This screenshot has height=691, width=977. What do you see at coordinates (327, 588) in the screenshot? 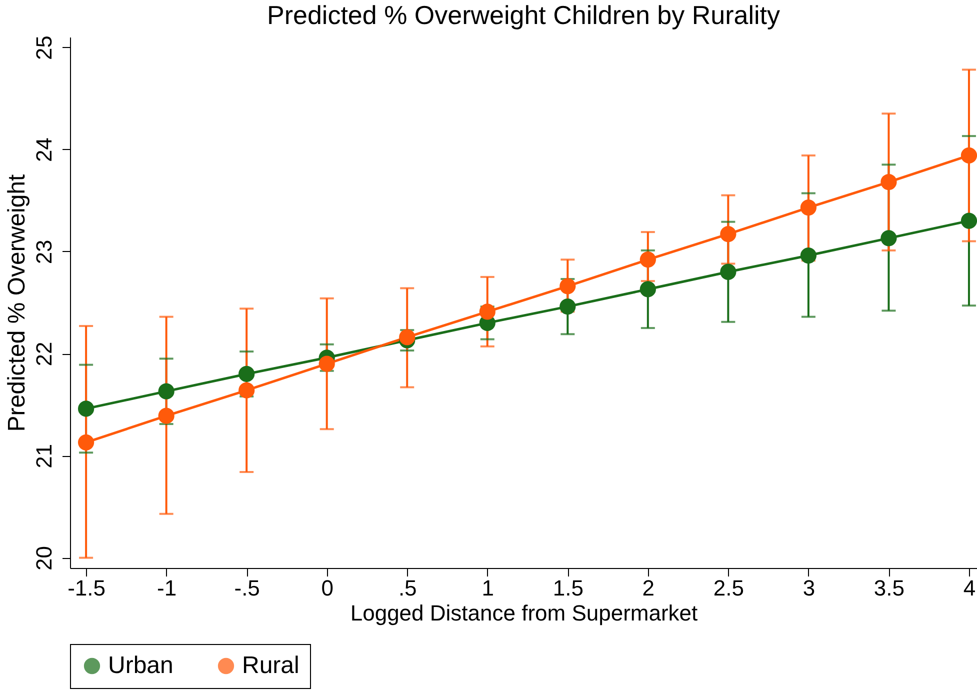
I see `x-tick-label: 0` at bounding box center [327, 588].